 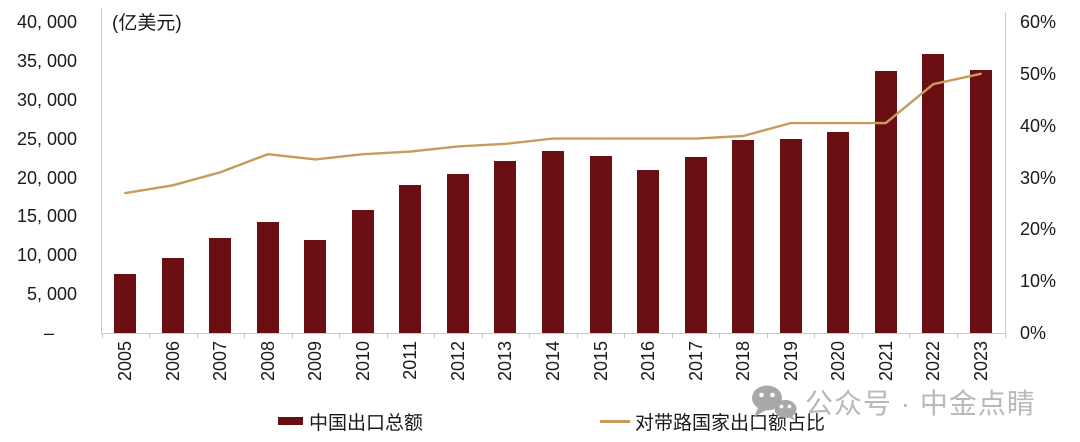 I want to click on left-axis-tick-label: 25, 000, so click(x=46, y=138).